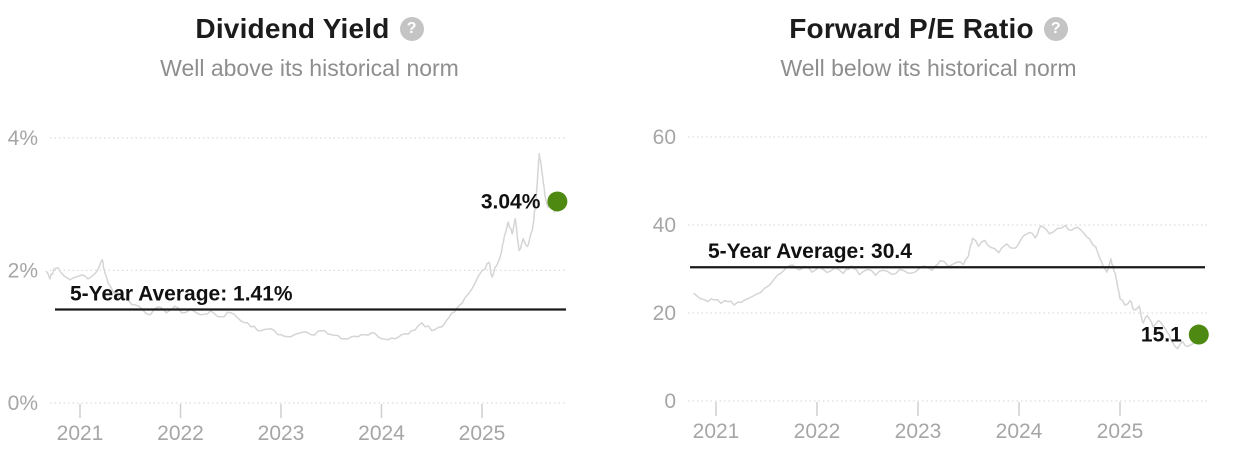 The image size is (1238, 466). I want to click on y-axis-label: 60, so click(664, 137).